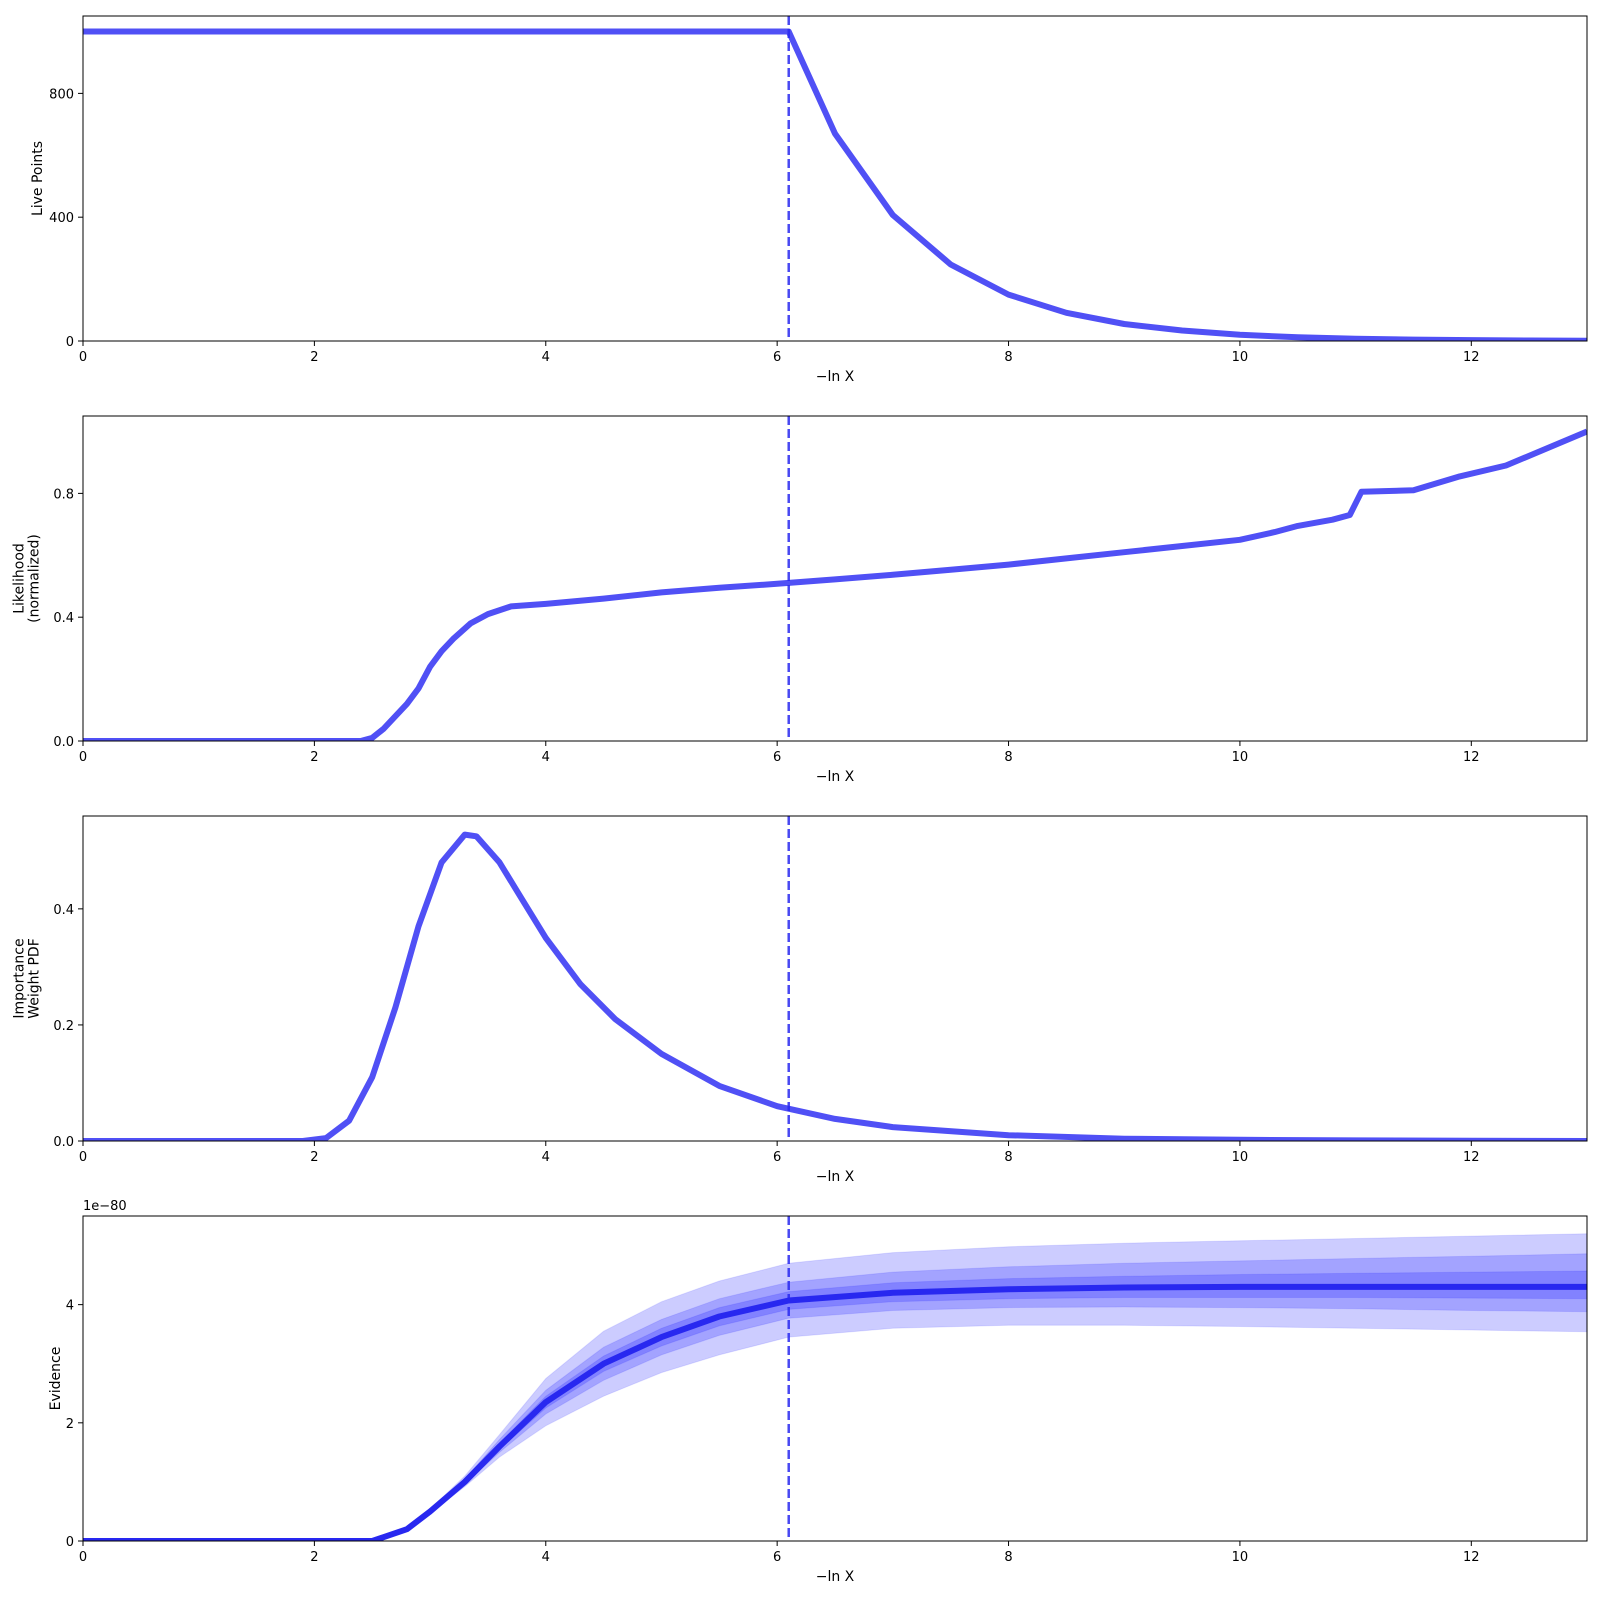 Image resolution: width=1600 pixels, height=1600 pixels. What do you see at coordinates (38, 178) in the screenshot?
I see `y-axis-label: Live Points` at bounding box center [38, 178].